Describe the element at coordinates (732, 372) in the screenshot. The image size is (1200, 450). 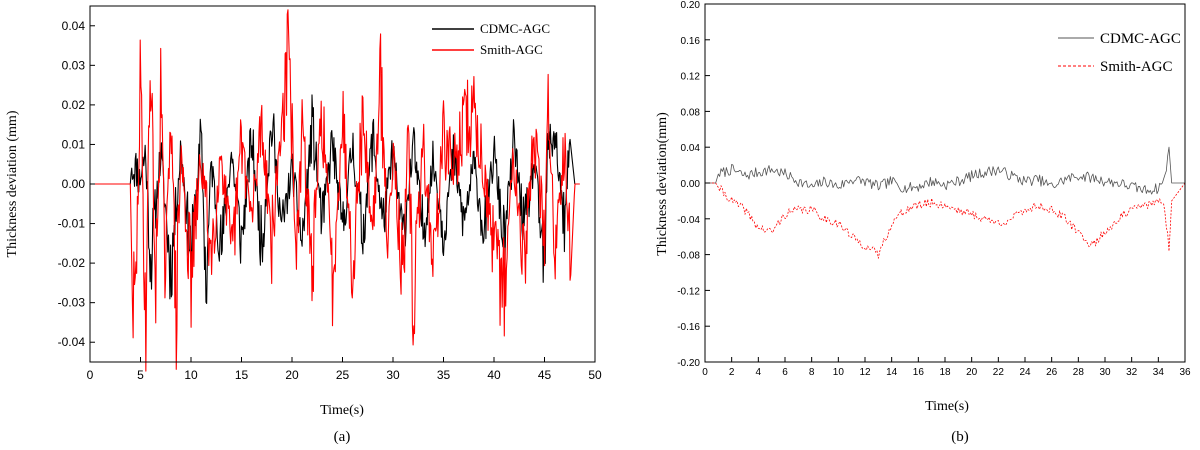
I see `b-x-tick-label: 2` at that location.